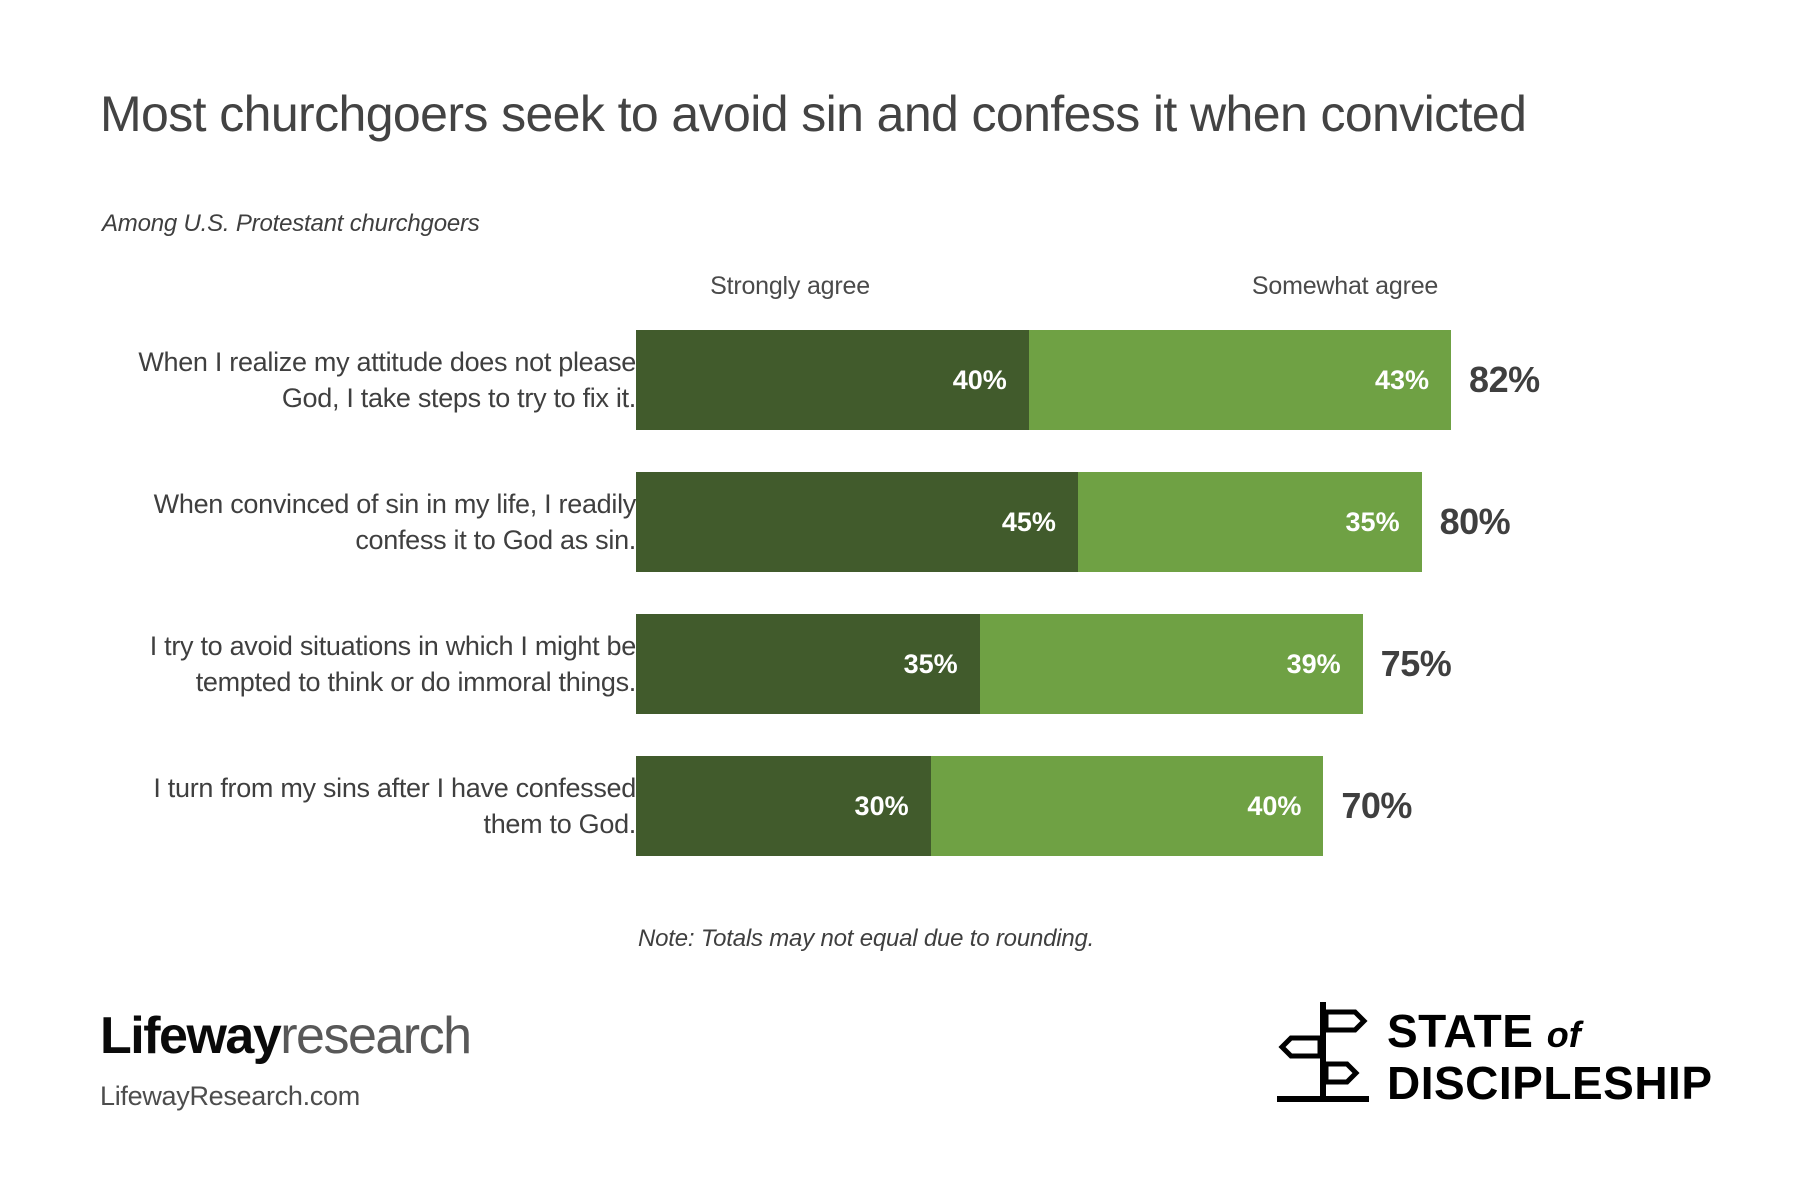  I want to click on bar-segment-strongly-agree: 45%, so click(857, 522).